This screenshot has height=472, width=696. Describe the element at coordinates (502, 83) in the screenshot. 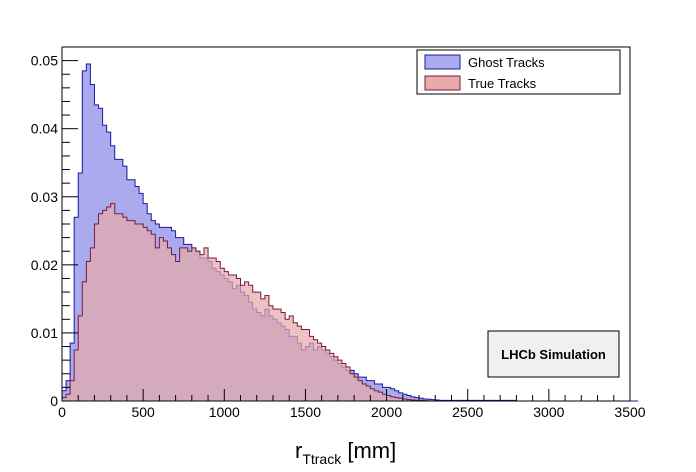

I see `legend-label-true-tracks: True Tracks` at that location.